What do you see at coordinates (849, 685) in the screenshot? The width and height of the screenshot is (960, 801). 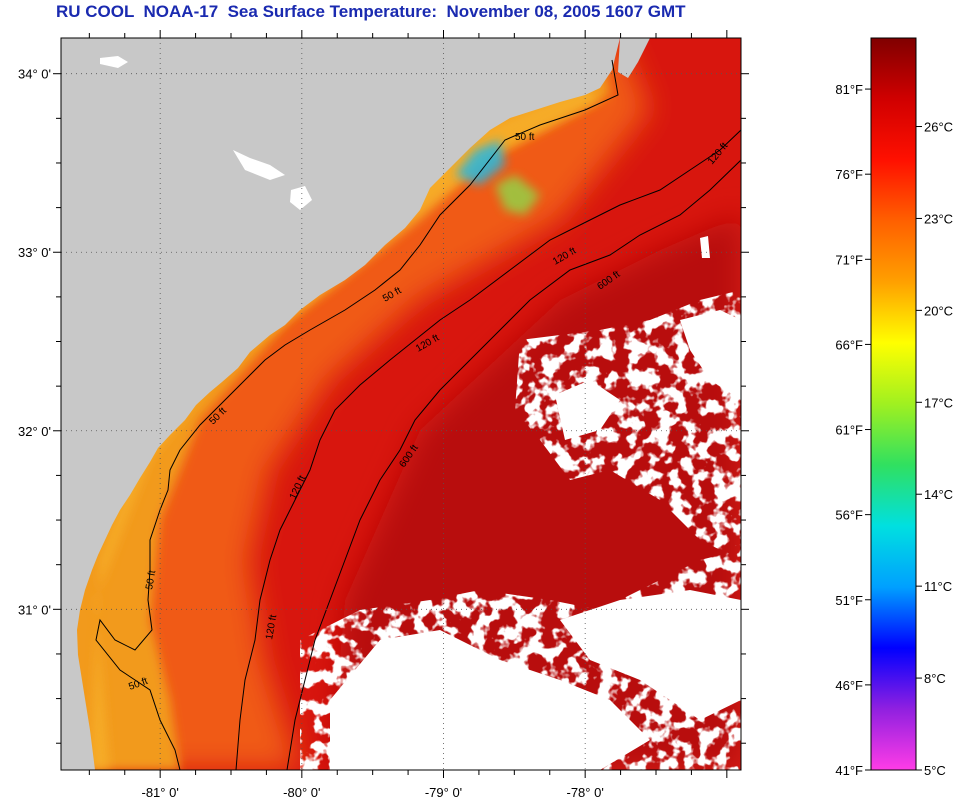 I see `colorbar-f-label: 46°F` at bounding box center [849, 685].